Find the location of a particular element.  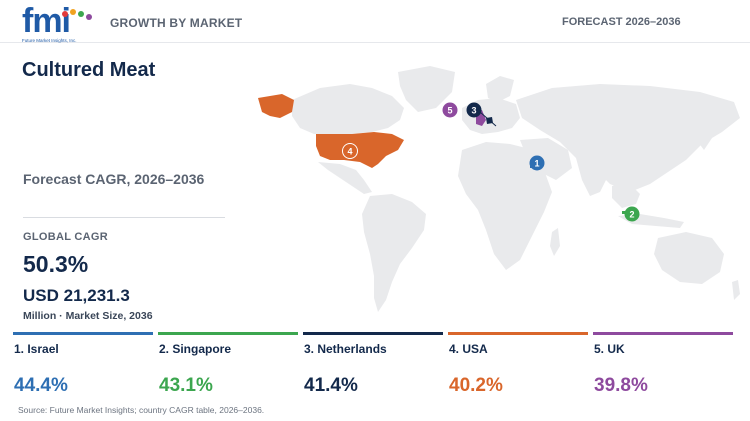

country-cagr: 44.4% is located at coordinates (41, 385).